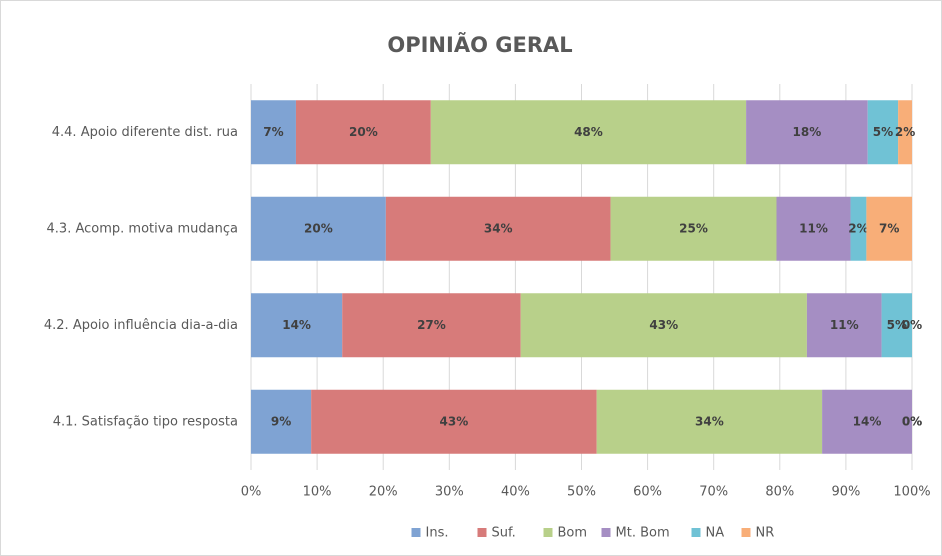 This screenshot has height=556, width=942. Describe the element at coordinates (142, 228) in the screenshot. I see `y-tick-label: 4.3. Acomp. motiva mudança` at that location.